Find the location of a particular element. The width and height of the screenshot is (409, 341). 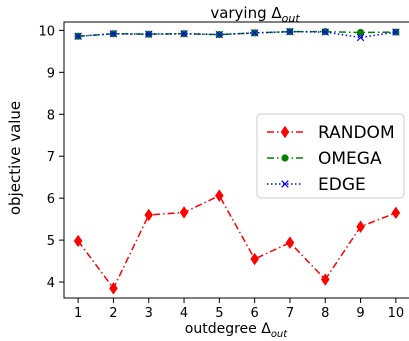

series-line-omega is located at coordinates (237, 34).